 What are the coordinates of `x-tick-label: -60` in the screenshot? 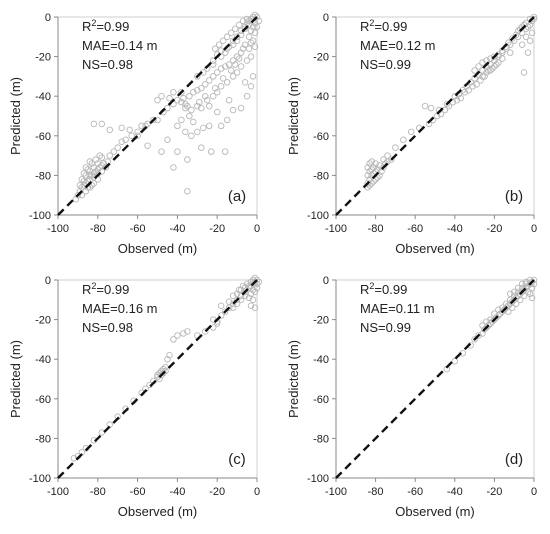 It's located at (415, 229).